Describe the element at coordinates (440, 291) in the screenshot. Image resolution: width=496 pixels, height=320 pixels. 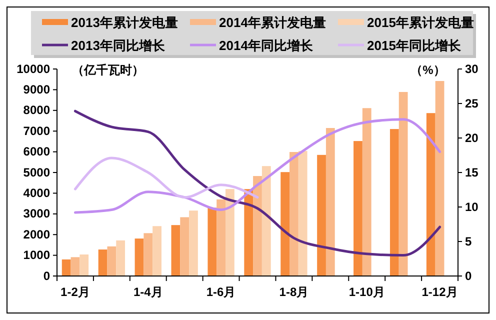
I see `x-tick-label: 1-12月` at that location.